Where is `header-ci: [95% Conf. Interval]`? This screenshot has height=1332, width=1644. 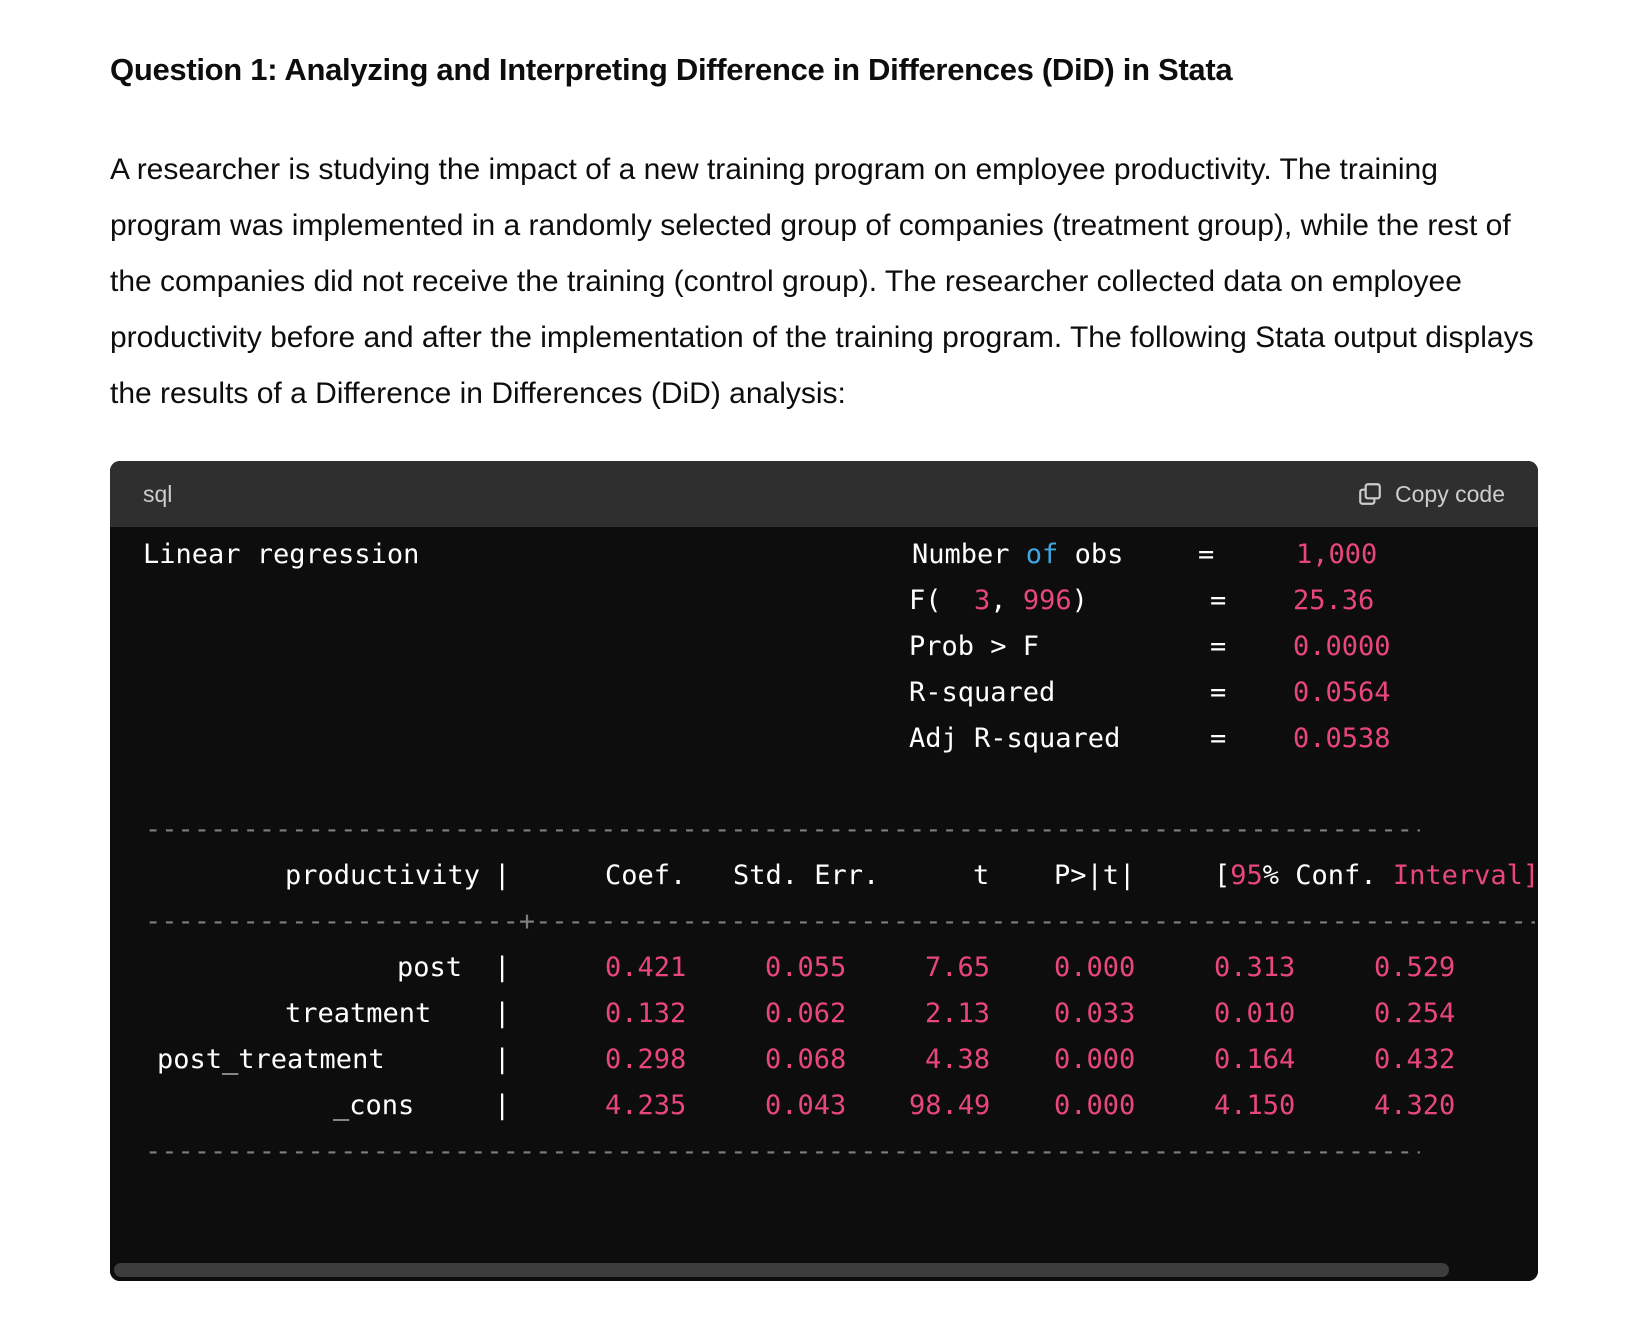
header-ci: [95% Conf. Interval] is located at coordinates (1376, 875).